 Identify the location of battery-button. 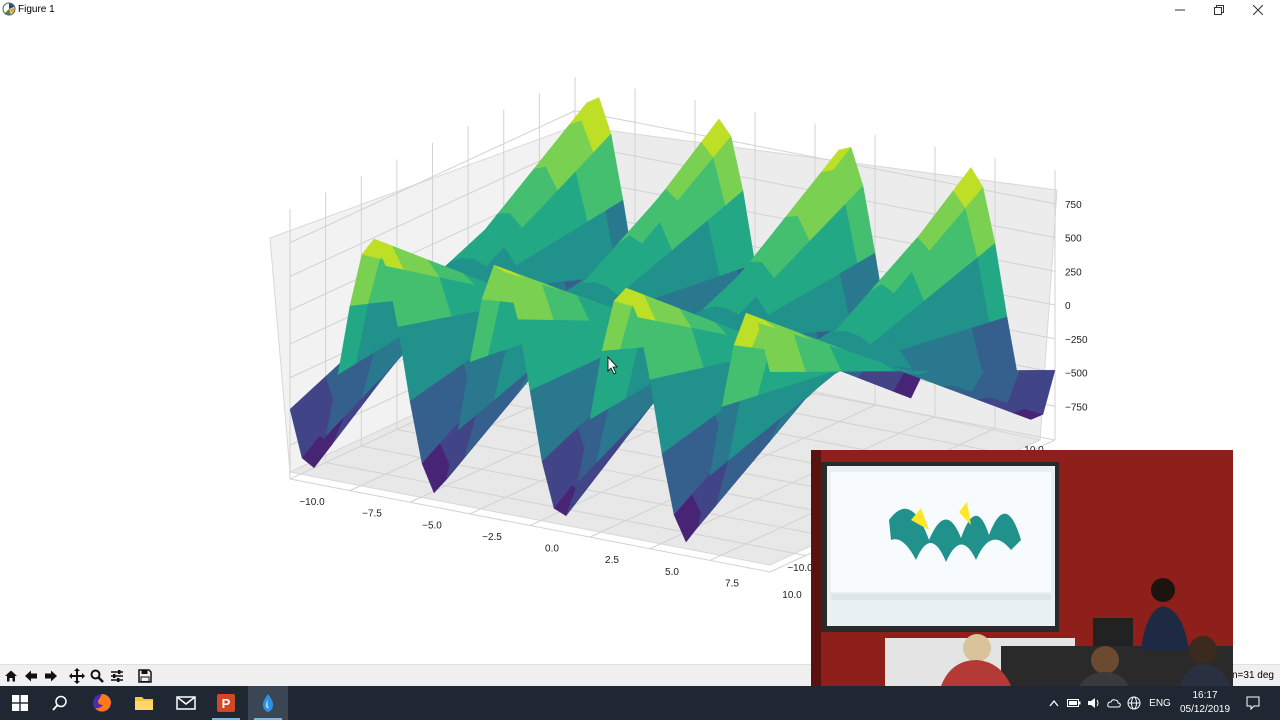
(1074, 703).